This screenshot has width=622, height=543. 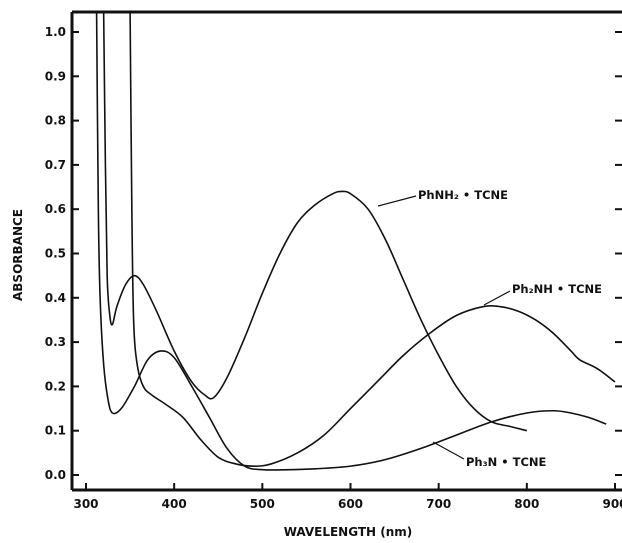 What do you see at coordinates (438, 504) in the screenshot?
I see `x-tick-label: 700` at bounding box center [438, 504].